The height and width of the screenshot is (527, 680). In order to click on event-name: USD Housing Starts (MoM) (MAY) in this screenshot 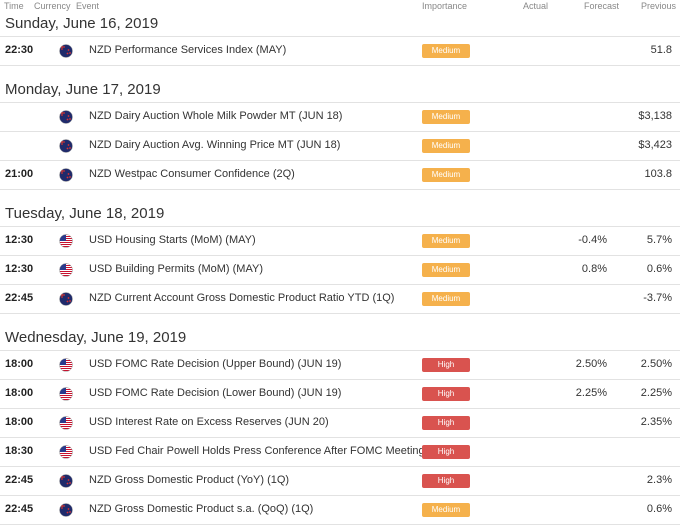, I will do `click(172, 240)`.